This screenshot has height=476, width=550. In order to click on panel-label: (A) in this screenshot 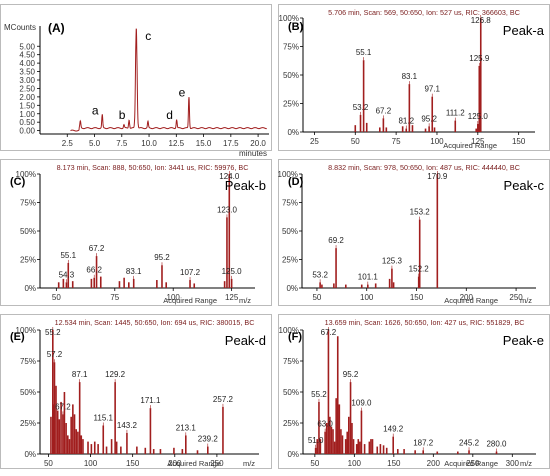, I will do `click(56, 28)`.